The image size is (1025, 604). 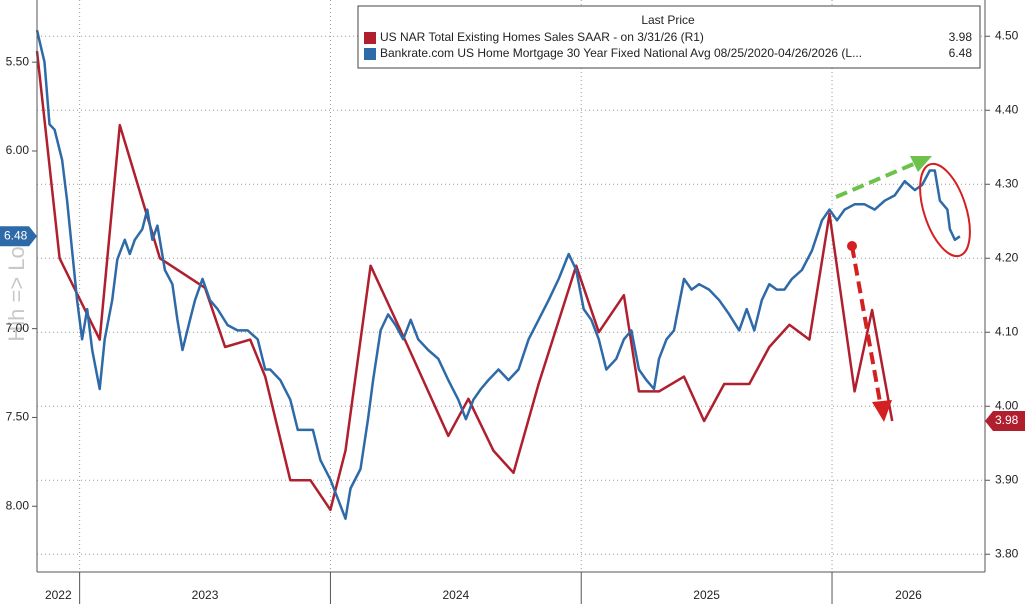 What do you see at coordinates (903, 289) in the screenshot?
I see `annotations` at bounding box center [903, 289].